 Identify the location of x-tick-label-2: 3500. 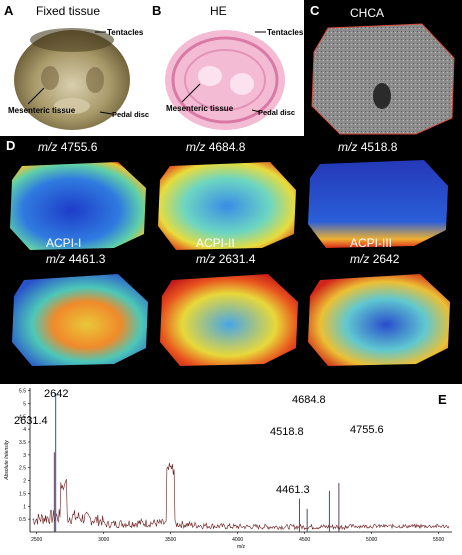
(170, 540).